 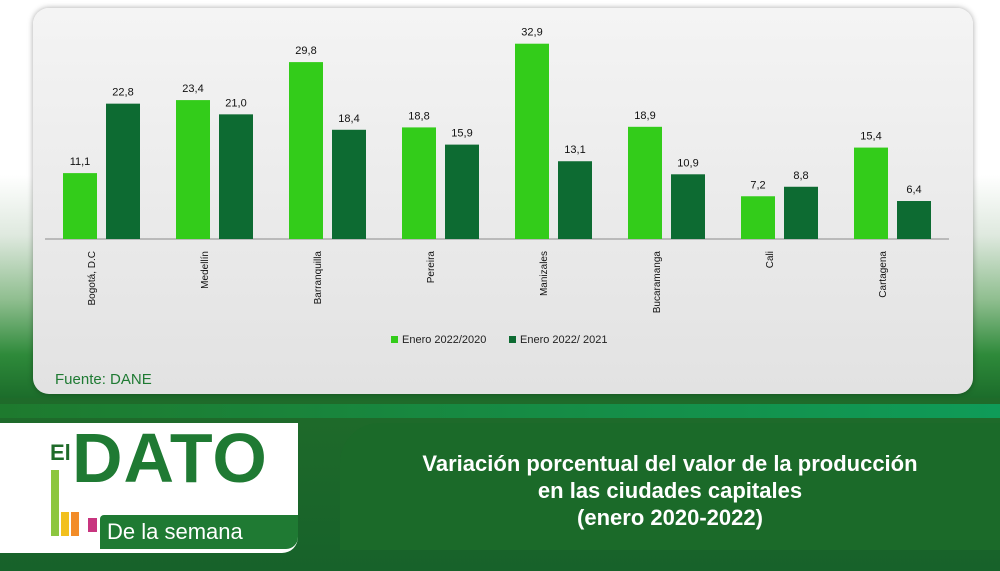 I want to click on logo-subtitle-box, so click(x=199, y=532).